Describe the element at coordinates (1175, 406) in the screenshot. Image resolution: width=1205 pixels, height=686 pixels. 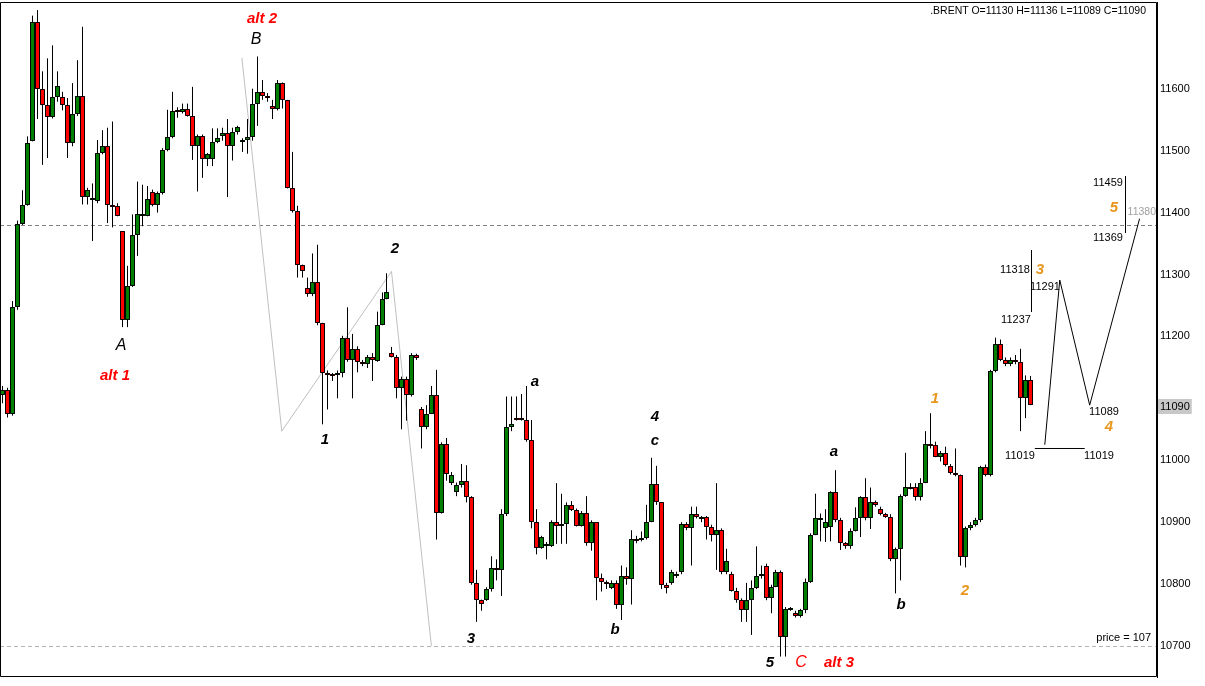
I see `text: 11090` at that location.